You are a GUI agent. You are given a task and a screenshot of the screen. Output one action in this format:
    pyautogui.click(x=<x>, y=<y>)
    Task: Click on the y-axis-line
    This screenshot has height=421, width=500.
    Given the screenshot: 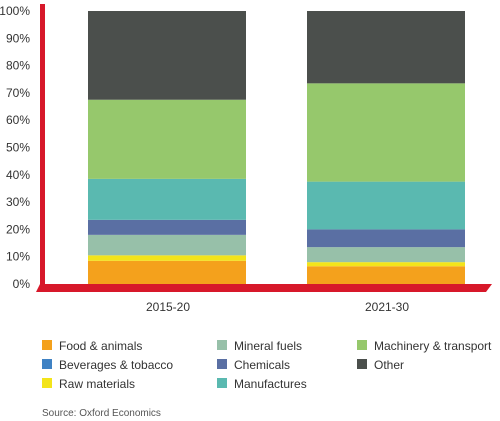 What is the action you would take?
    pyautogui.click(x=42, y=145)
    